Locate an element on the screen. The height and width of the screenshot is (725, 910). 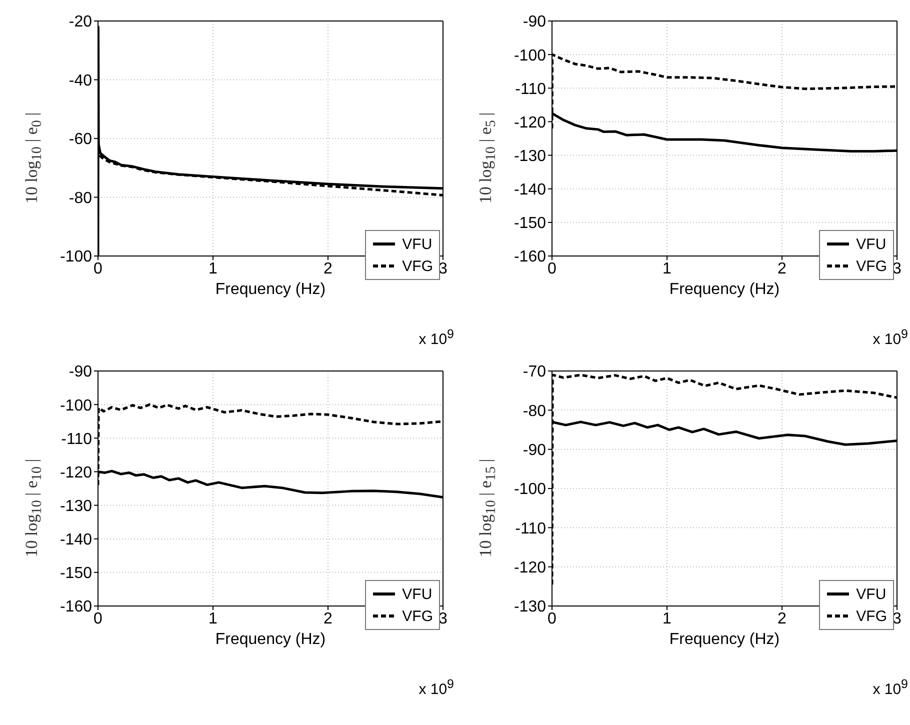
y-tick-label: -20 is located at coordinates (80, 22).